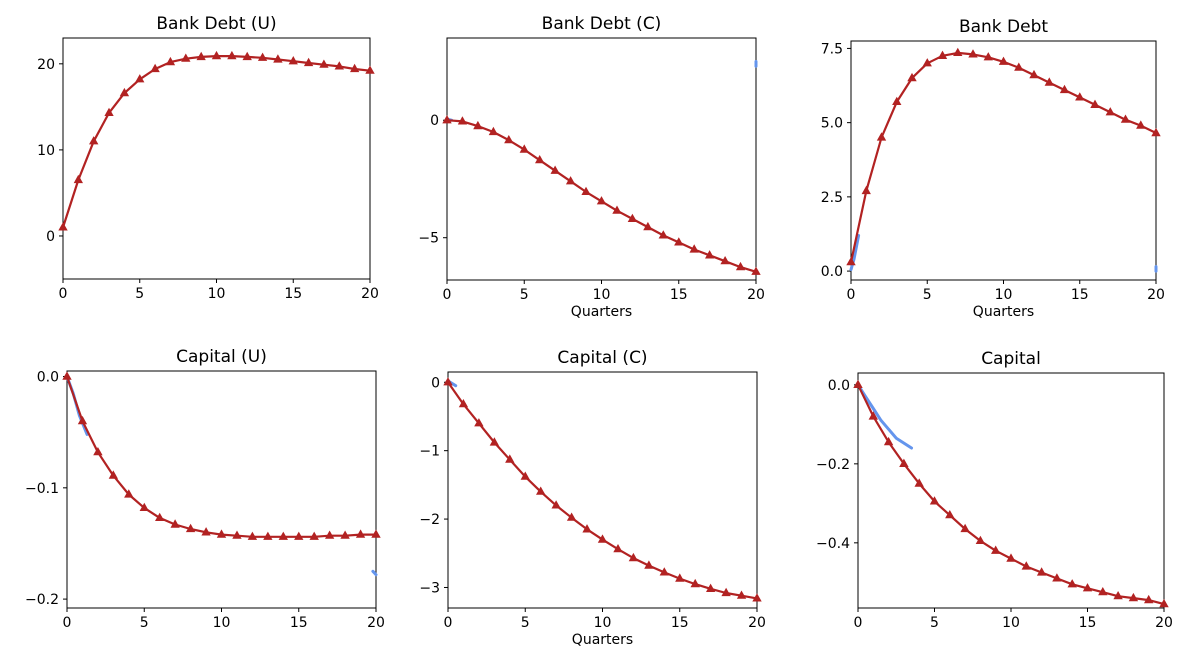 Image resolution: width=1179 pixels, height=653 pixels. What do you see at coordinates (48, 378) in the screenshot?
I see `y-tick-label: 0.0` at bounding box center [48, 378].